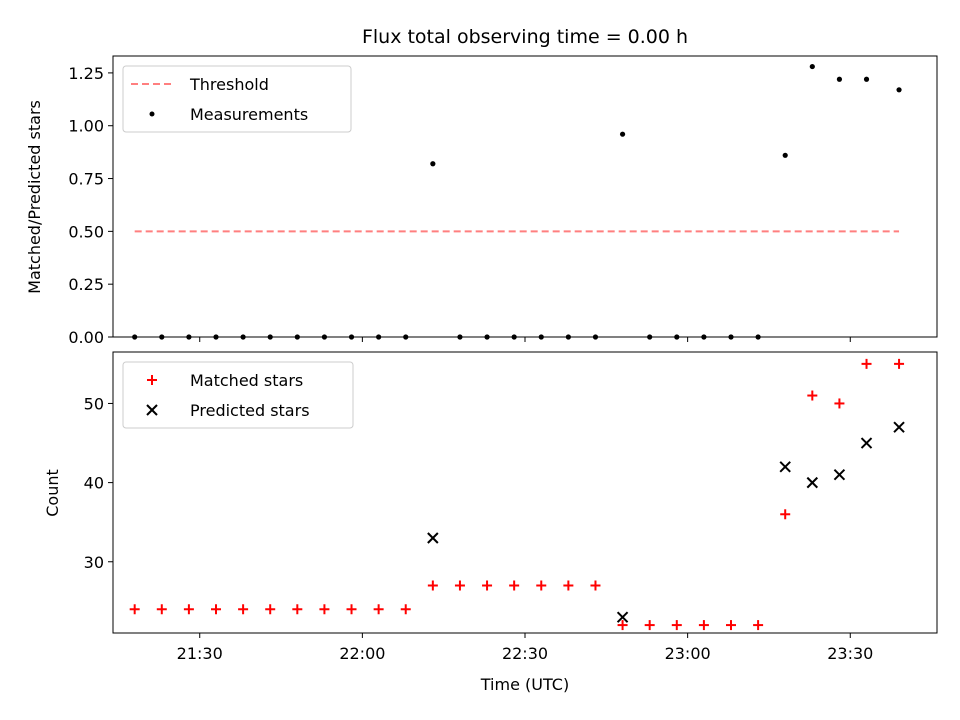  I want to click on count-y-tick-label: 40, so click(94, 483).